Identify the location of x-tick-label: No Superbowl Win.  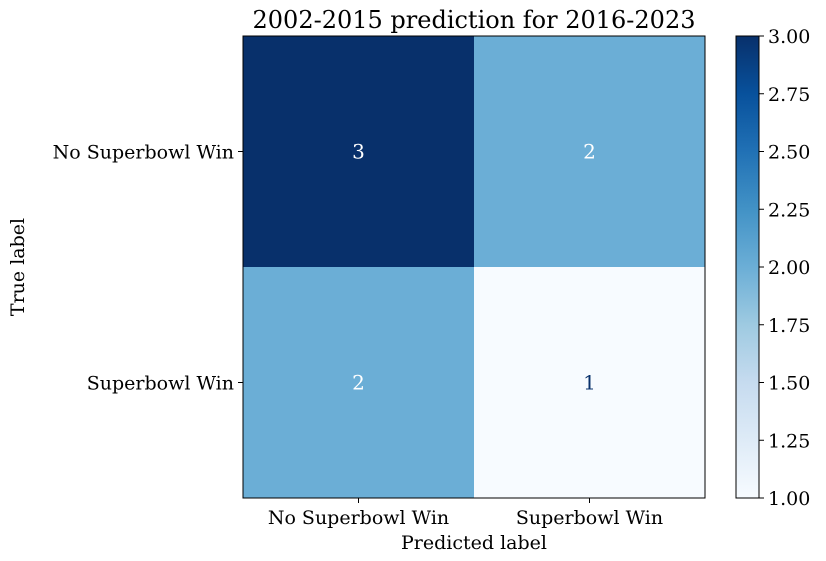
(358, 518).